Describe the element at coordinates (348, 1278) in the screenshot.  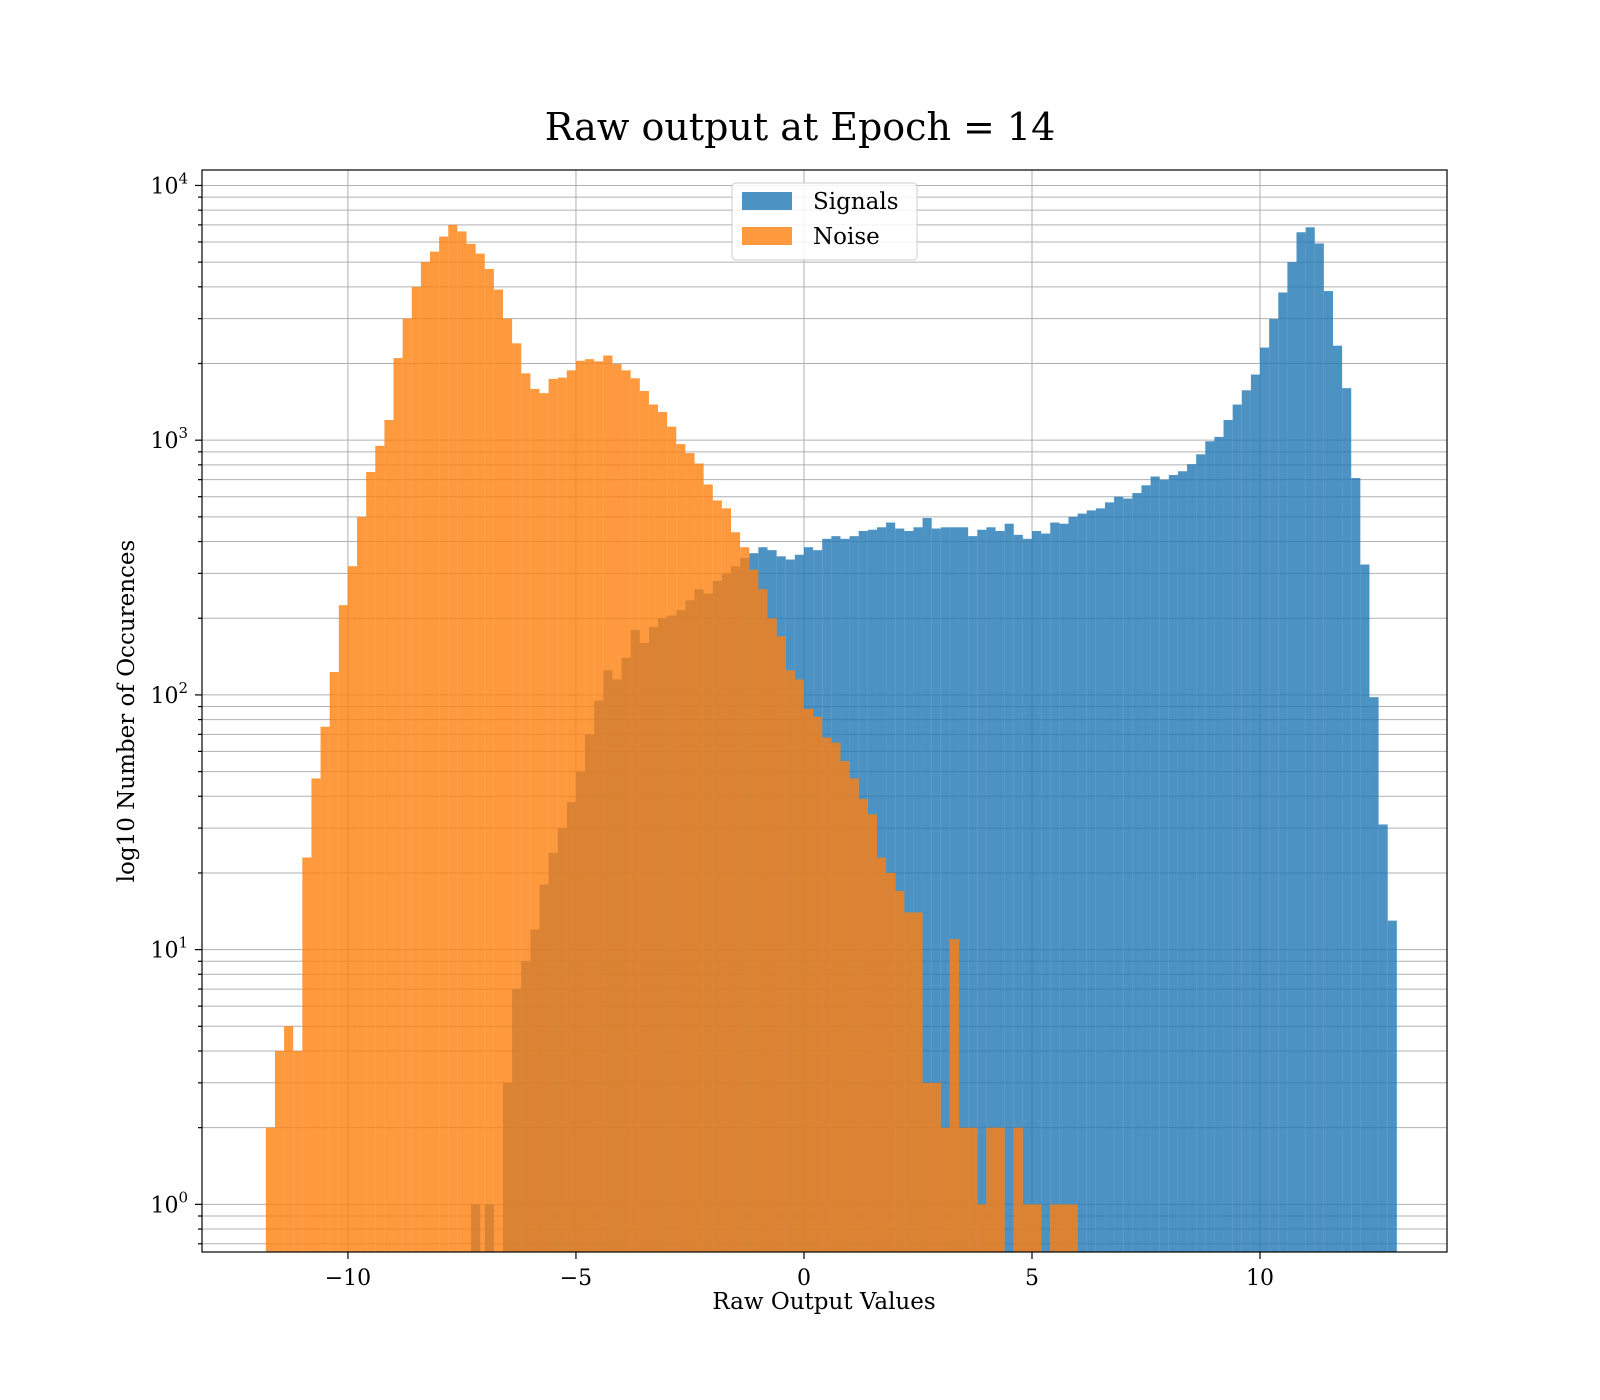
I see `x-tick-label-0: −10` at that location.